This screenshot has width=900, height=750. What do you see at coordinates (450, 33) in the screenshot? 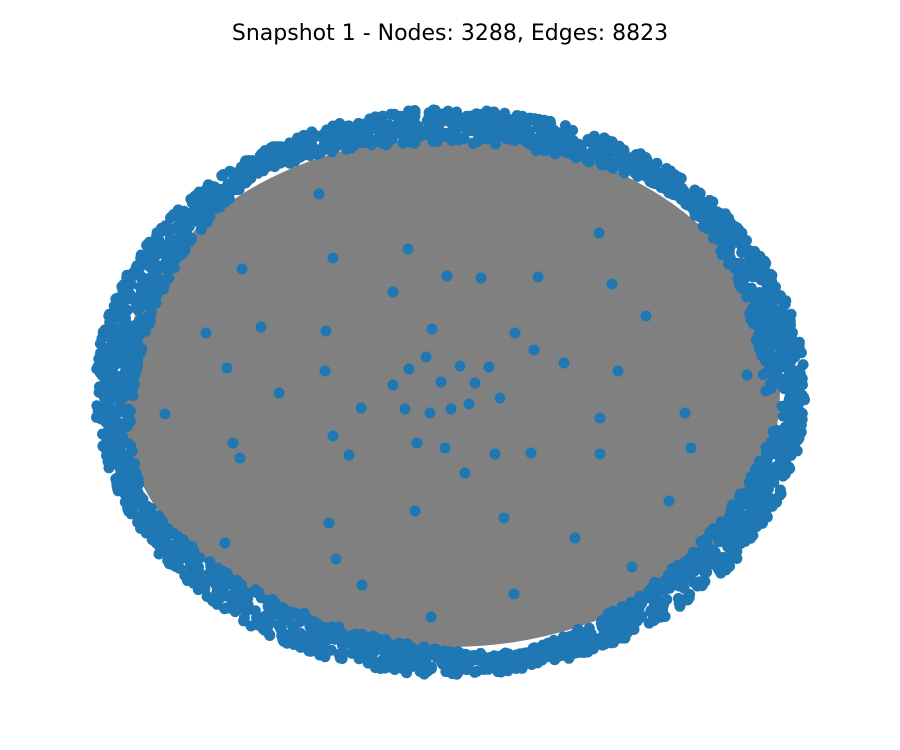
I see `figure-title: Snapshot 1 - Nodes: 3288, Edges: 8823` at bounding box center [450, 33].